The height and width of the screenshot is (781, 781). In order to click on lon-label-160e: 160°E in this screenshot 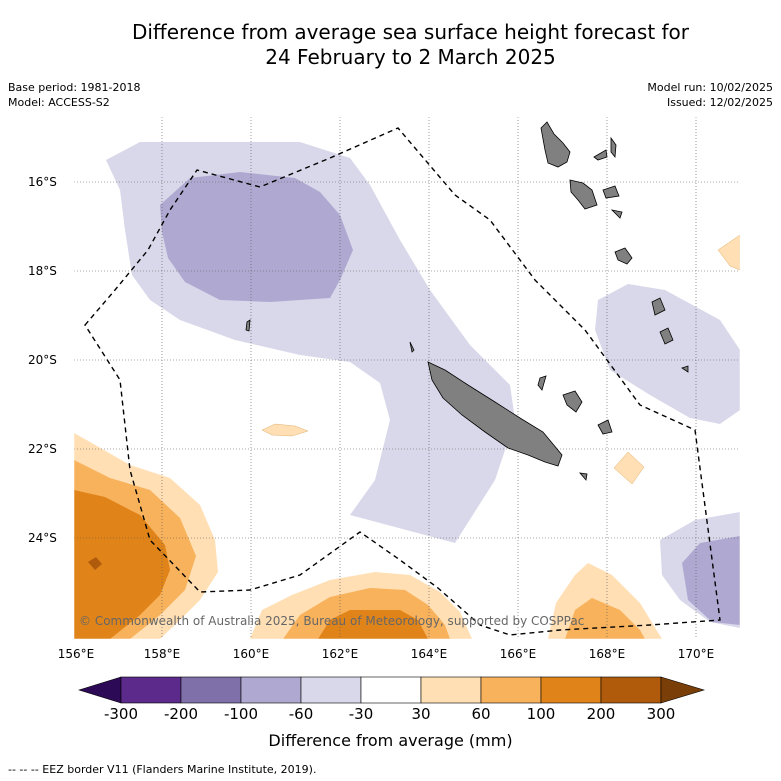, I will do `click(251, 654)`.